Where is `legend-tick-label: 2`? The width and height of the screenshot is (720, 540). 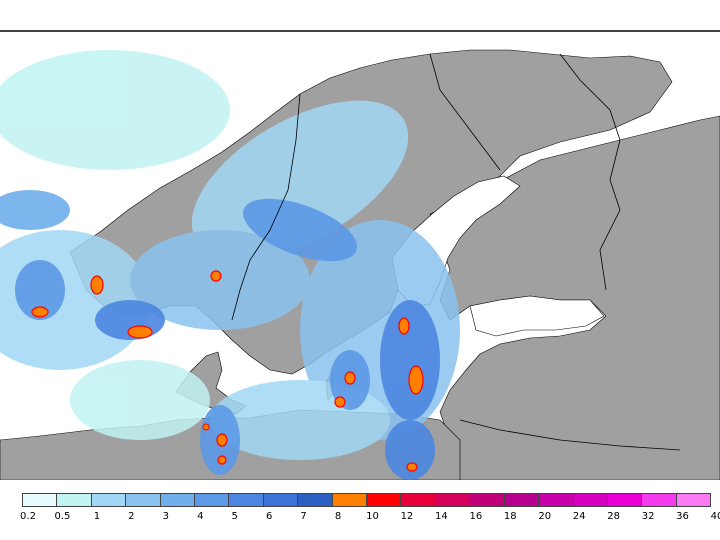
legend-tick-label: 2 is located at coordinates (131, 516).